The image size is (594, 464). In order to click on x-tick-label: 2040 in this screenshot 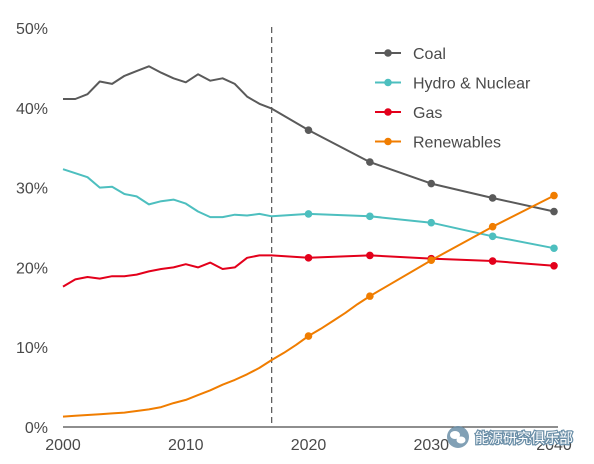, I will do `click(554, 445)`.